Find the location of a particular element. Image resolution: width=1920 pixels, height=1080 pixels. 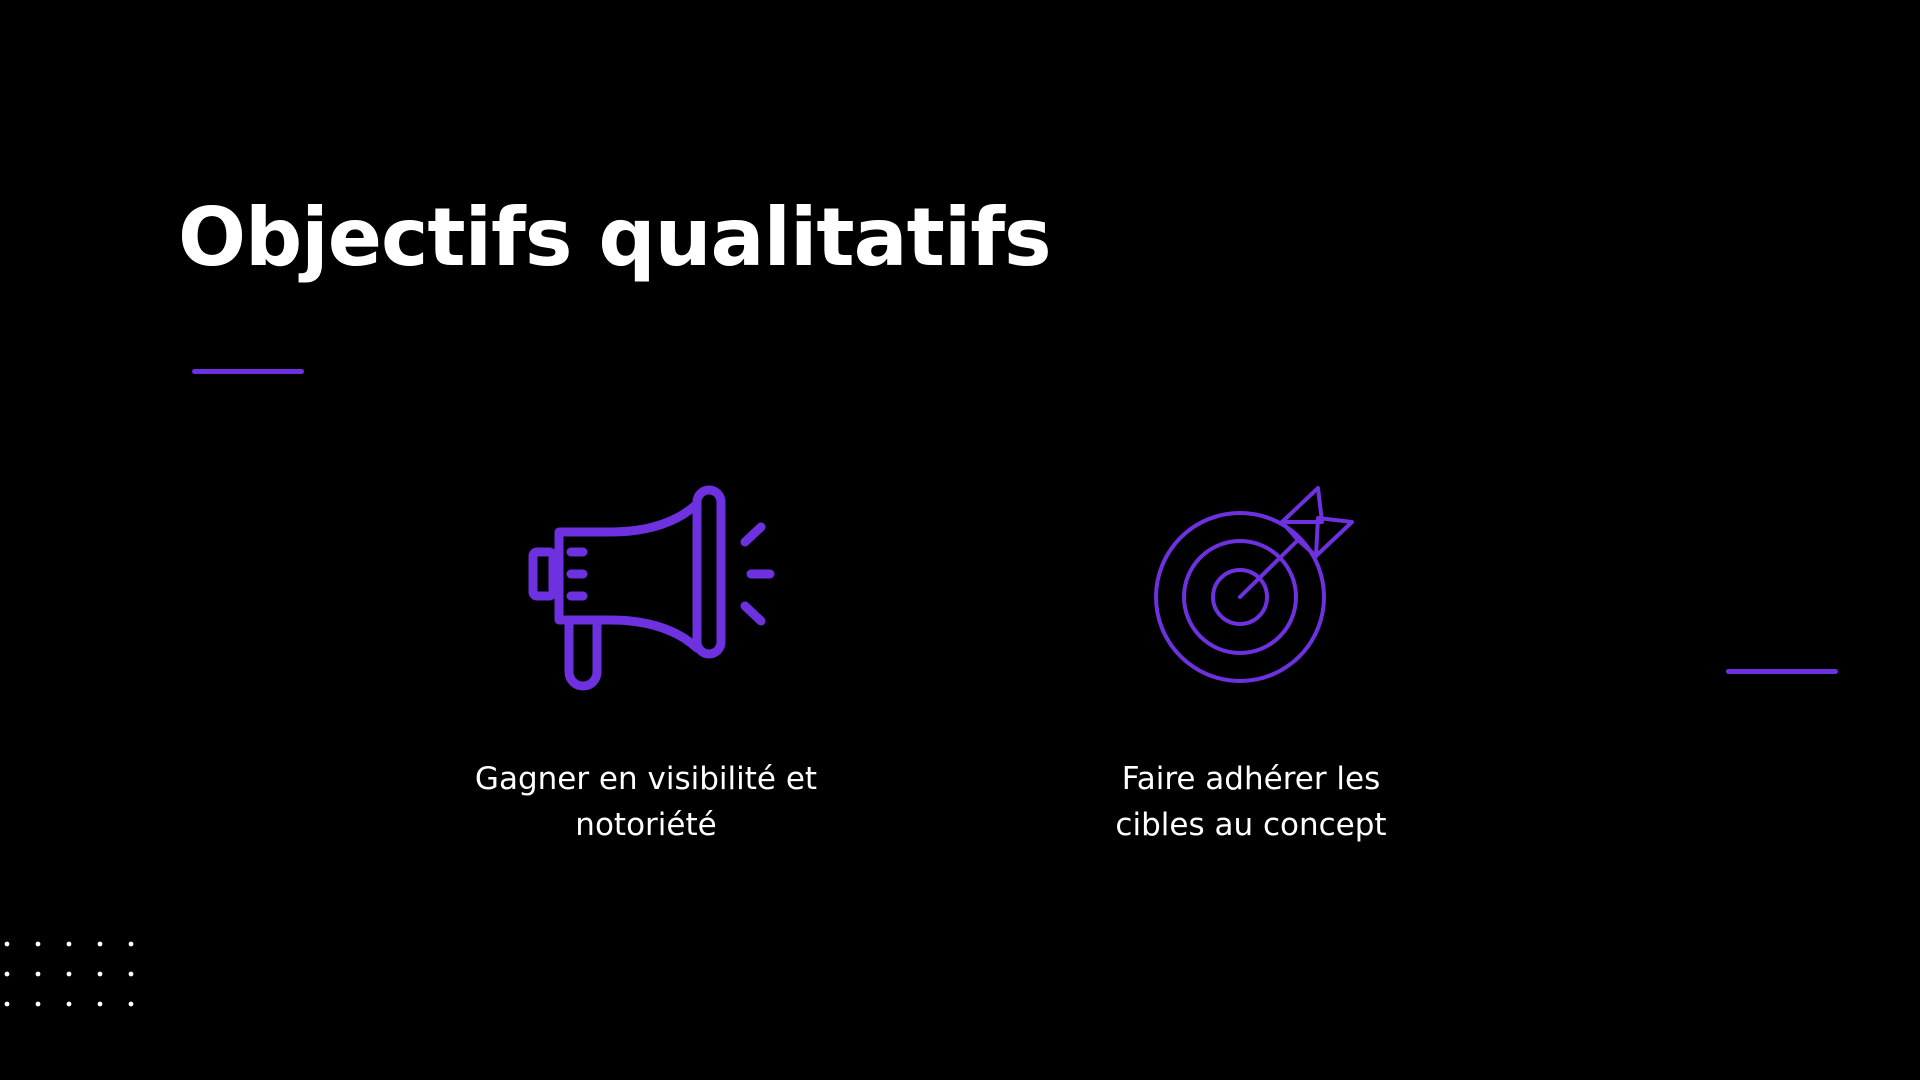

slide-title: Objectifs qualitatifs is located at coordinates (615, 237).